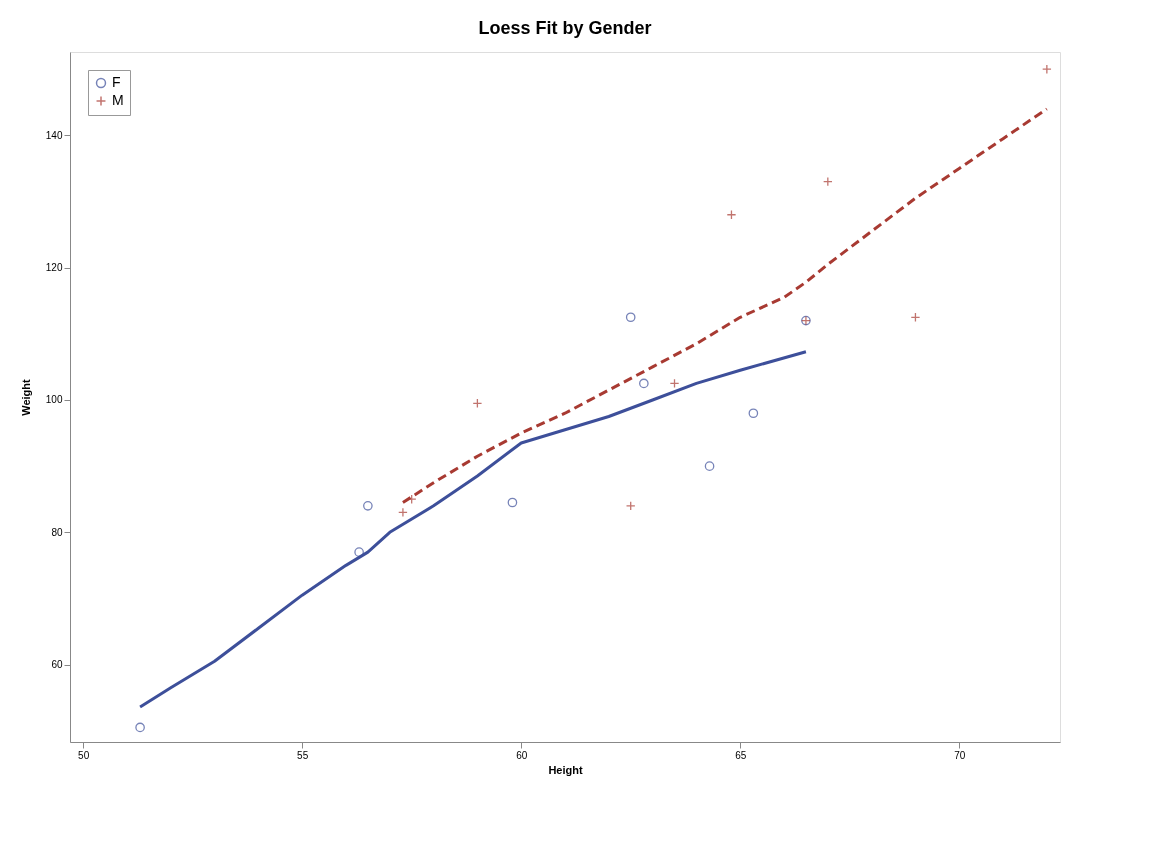  I want to click on y-tick-label: 60, so click(57, 665).